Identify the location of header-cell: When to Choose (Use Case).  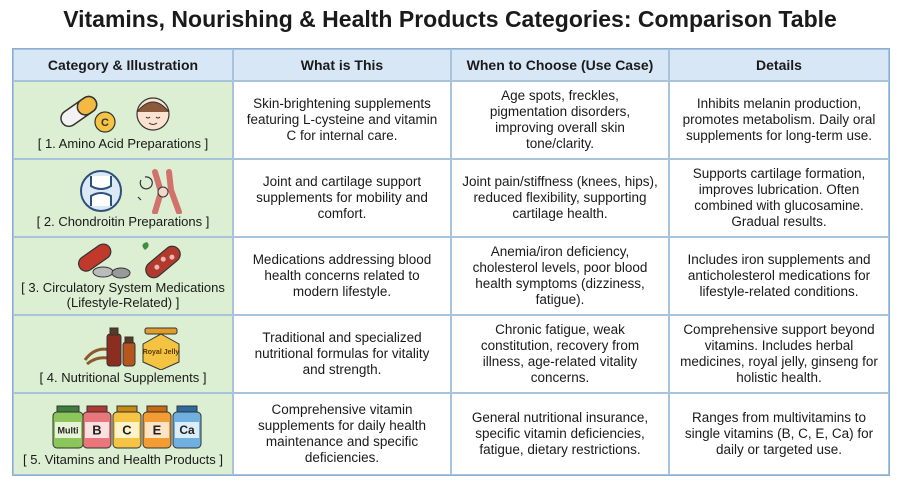
(560, 65).